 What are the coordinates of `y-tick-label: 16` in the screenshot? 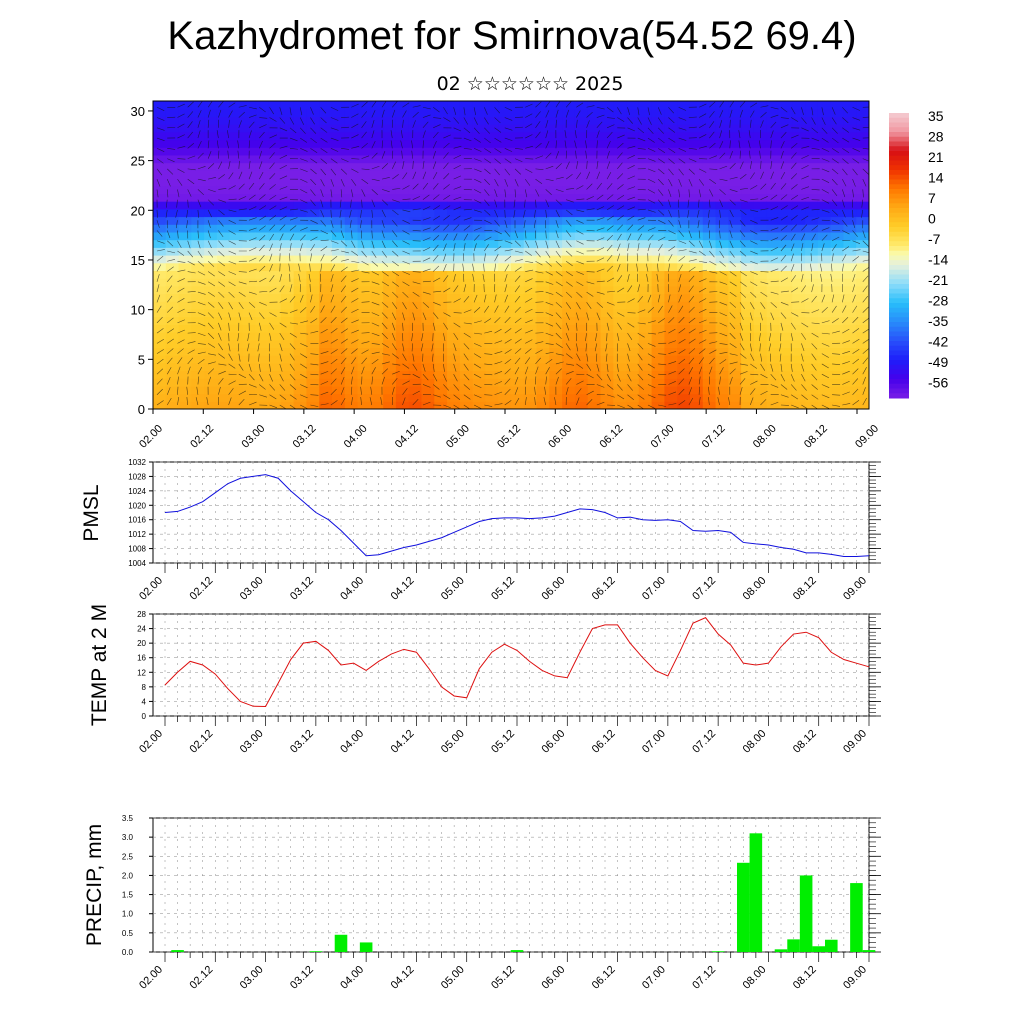 It's located at (141, 658).